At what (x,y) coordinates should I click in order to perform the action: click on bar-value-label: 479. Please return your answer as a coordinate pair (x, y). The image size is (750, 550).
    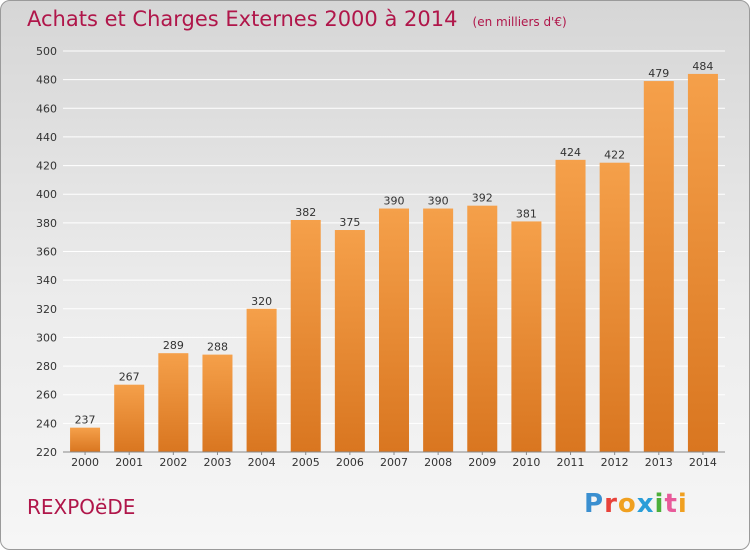
    Looking at the image, I should click on (658, 73).